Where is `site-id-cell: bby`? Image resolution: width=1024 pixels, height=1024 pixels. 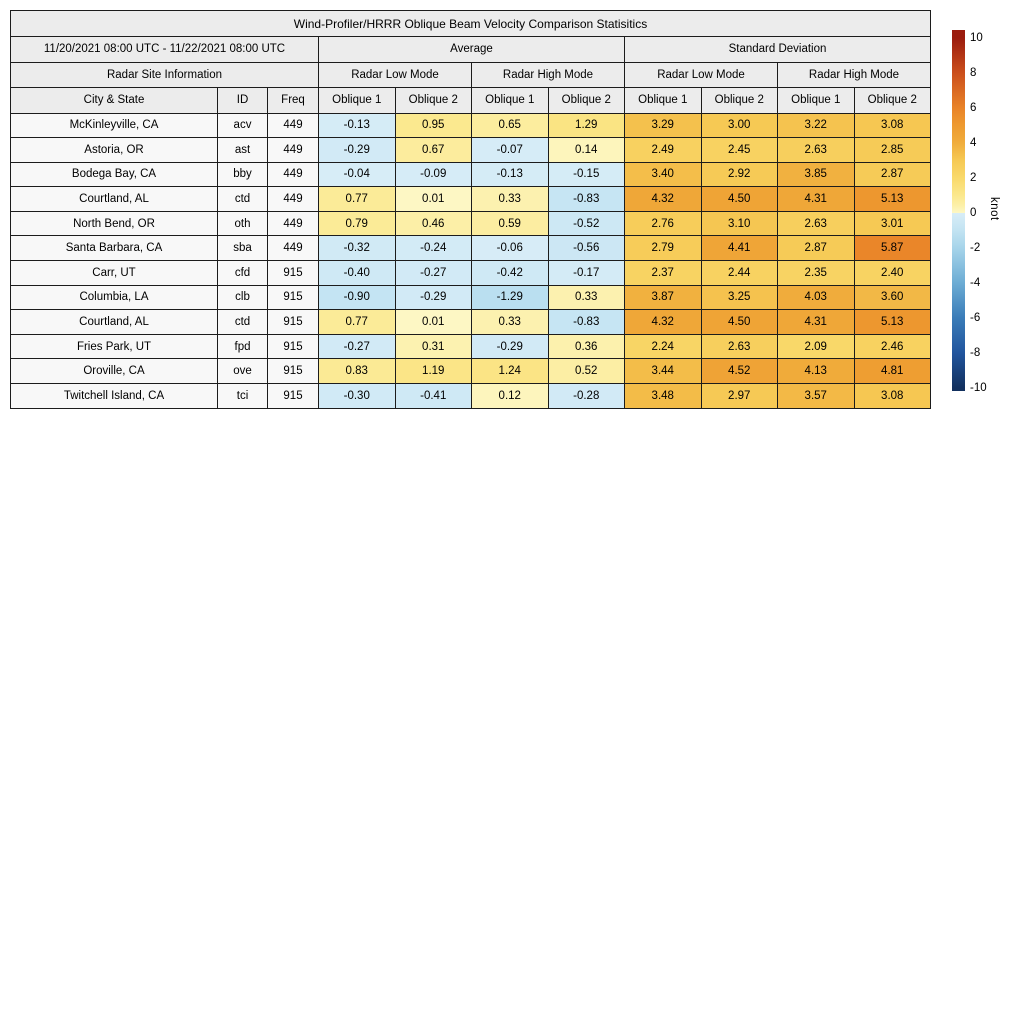
site-id-cell: bby is located at coordinates (242, 174).